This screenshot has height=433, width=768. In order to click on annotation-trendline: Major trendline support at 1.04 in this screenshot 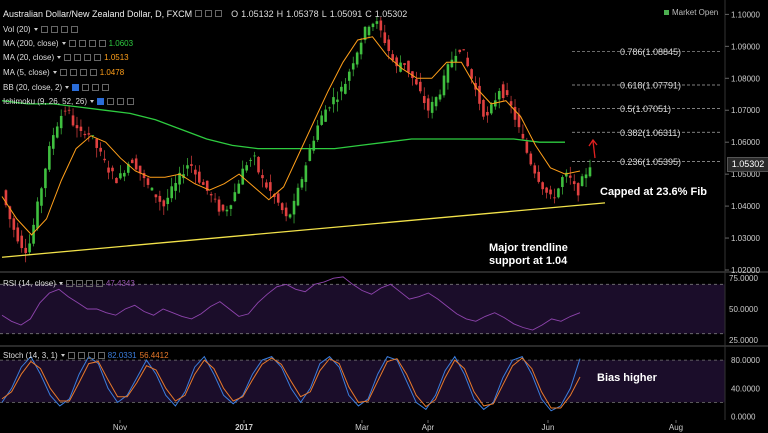, I will do `click(528, 254)`.